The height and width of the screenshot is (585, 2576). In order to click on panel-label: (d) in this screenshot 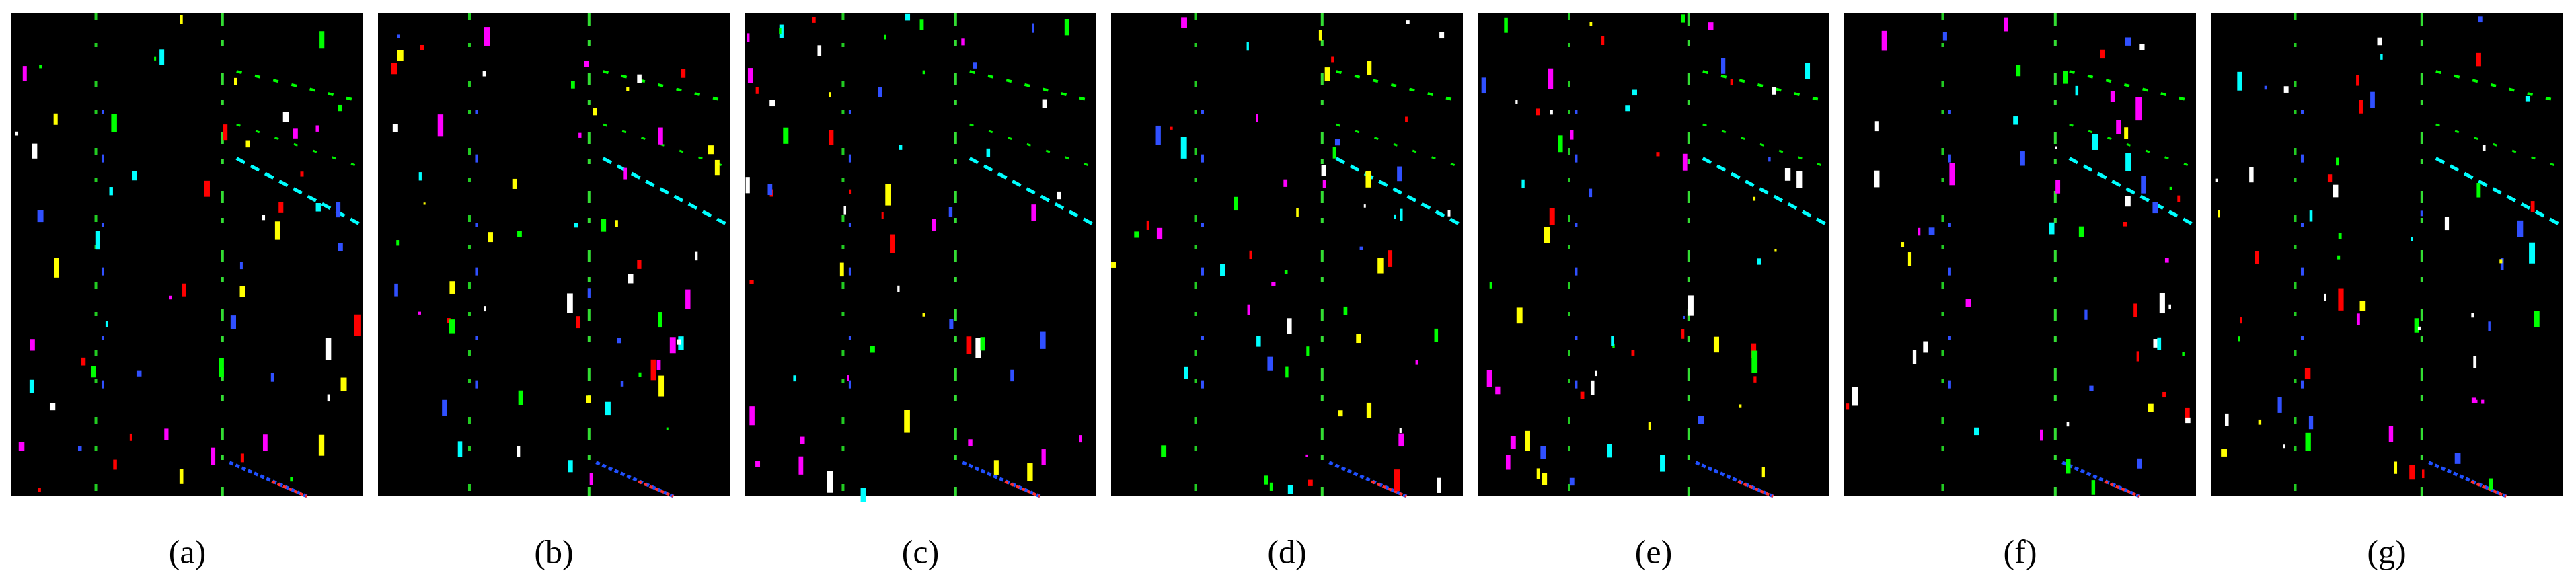, I will do `click(1286, 551)`.